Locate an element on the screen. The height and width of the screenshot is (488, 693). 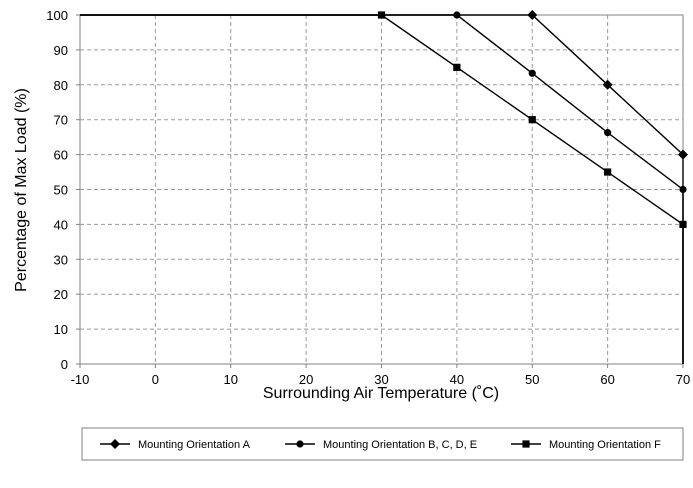
x-axis-title: Surrounding Air Temperature (˚C) is located at coordinates (381, 393).